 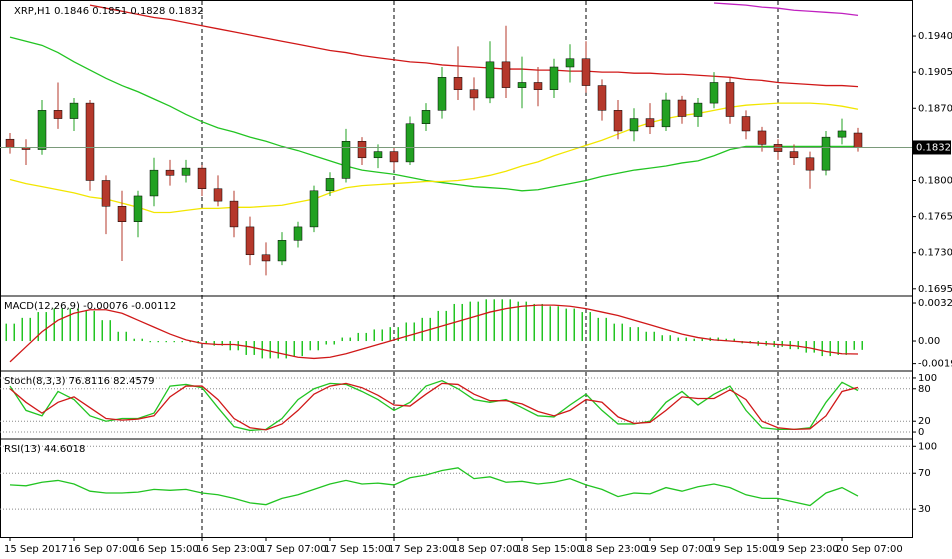 I want to click on pane-title: RSI(13) 44.6018, so click(x=44, y=449).